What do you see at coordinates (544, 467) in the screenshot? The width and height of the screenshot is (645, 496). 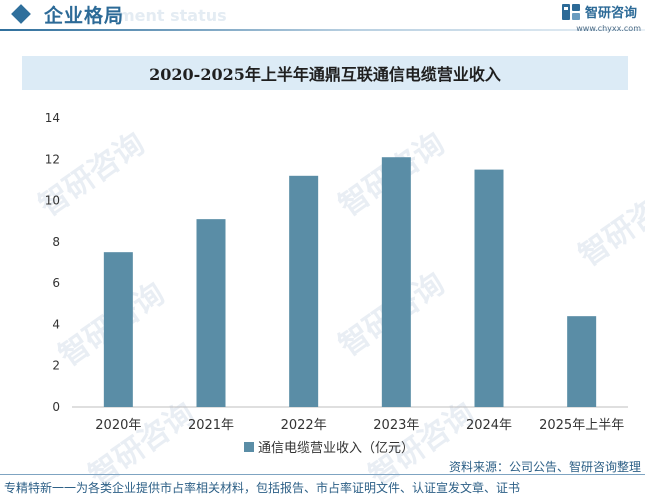 I see `source-note: 资料来源：公司公告、智研咨询整理` at bounding box center [544, 467].